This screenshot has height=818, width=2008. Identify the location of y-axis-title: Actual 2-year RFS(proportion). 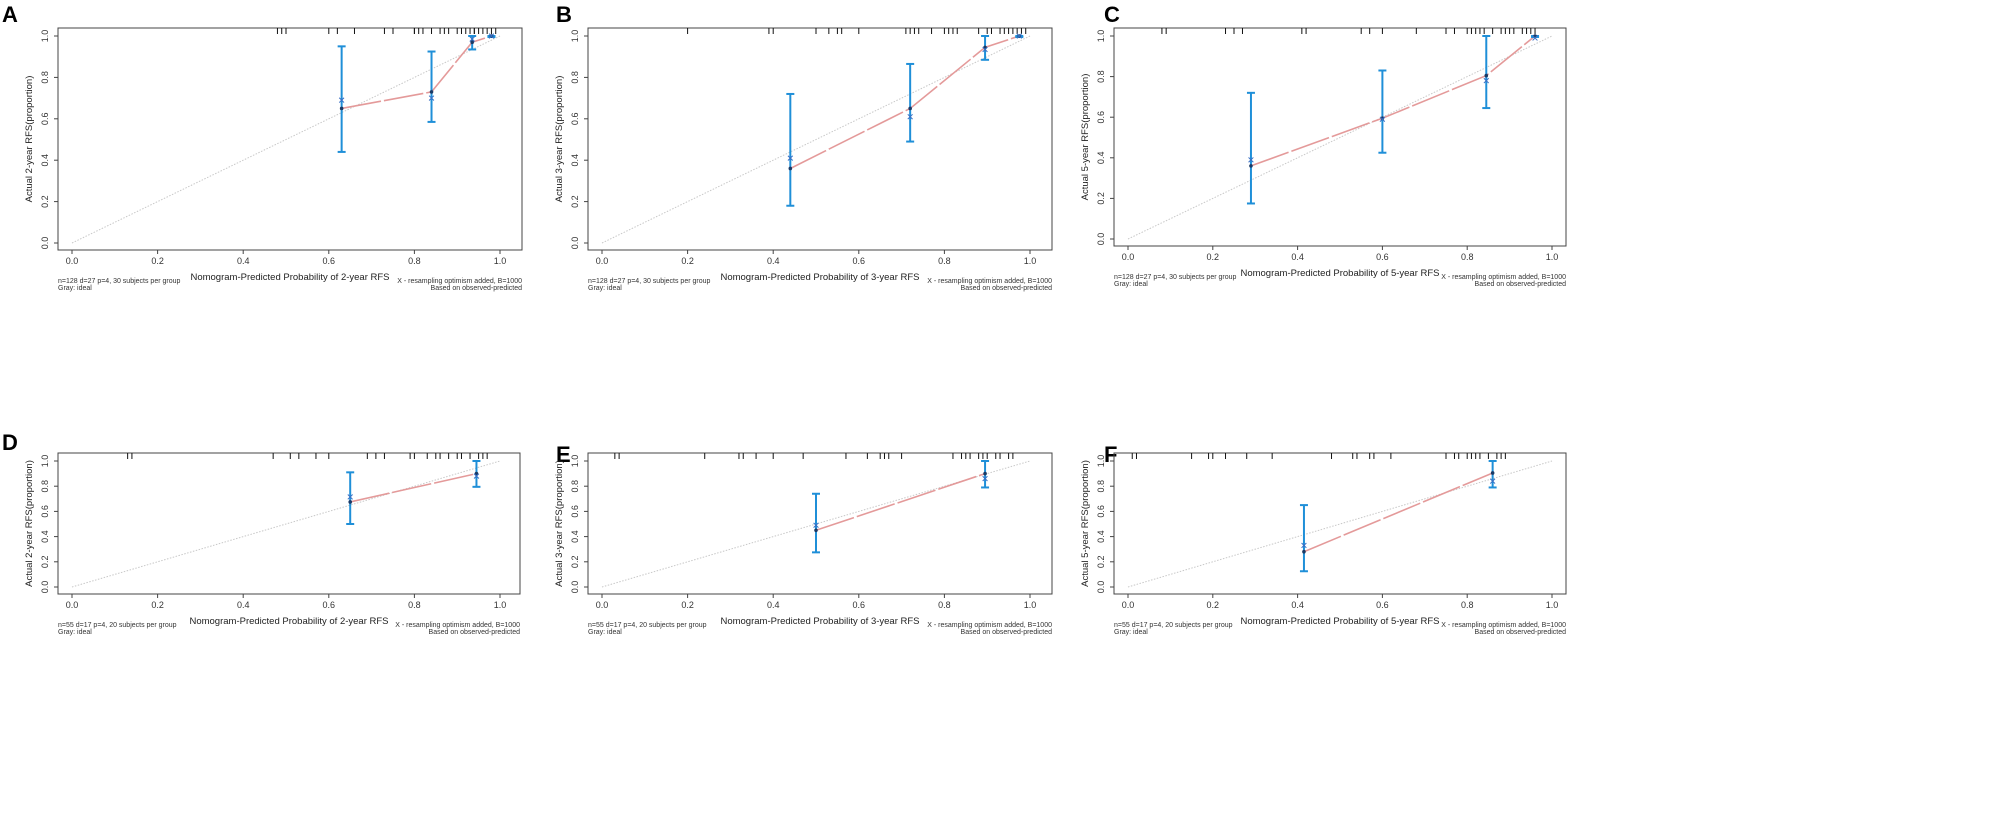
(29, 523).